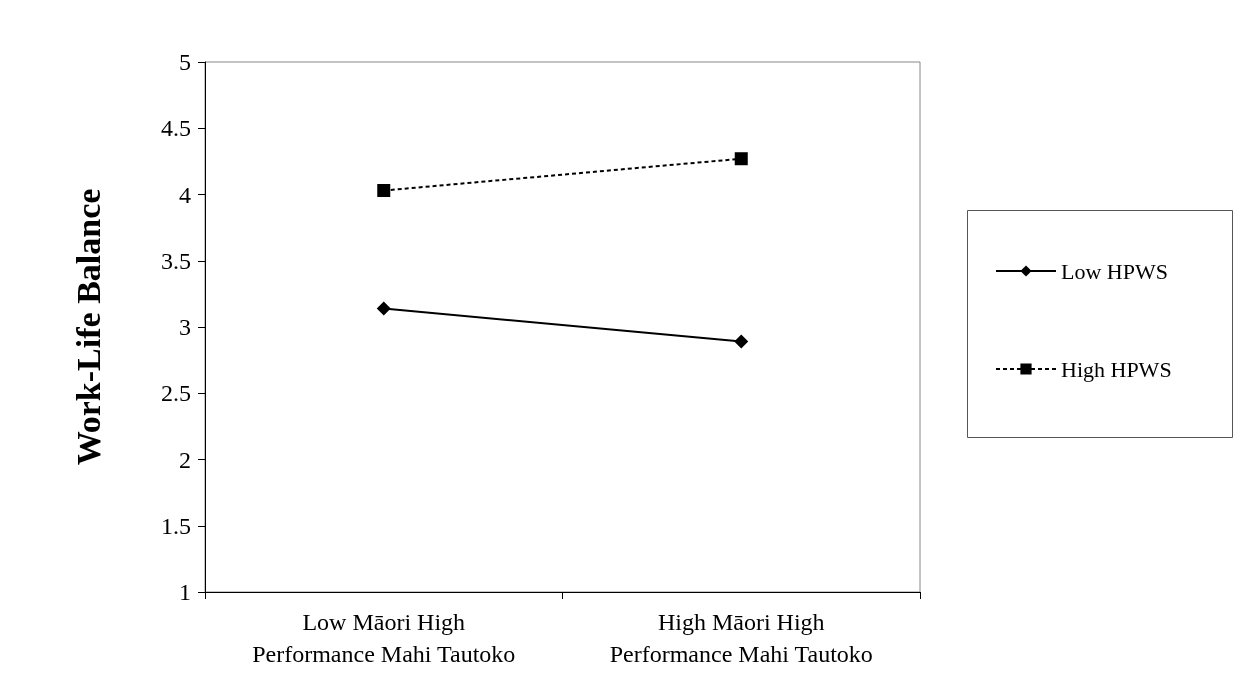 The height and width of the screenshot is (686, 1249). What do you see at coordinates (176, 260) in the screenshot?
I see `y-tick-label: 3.5` at bounding box center [176, 260].